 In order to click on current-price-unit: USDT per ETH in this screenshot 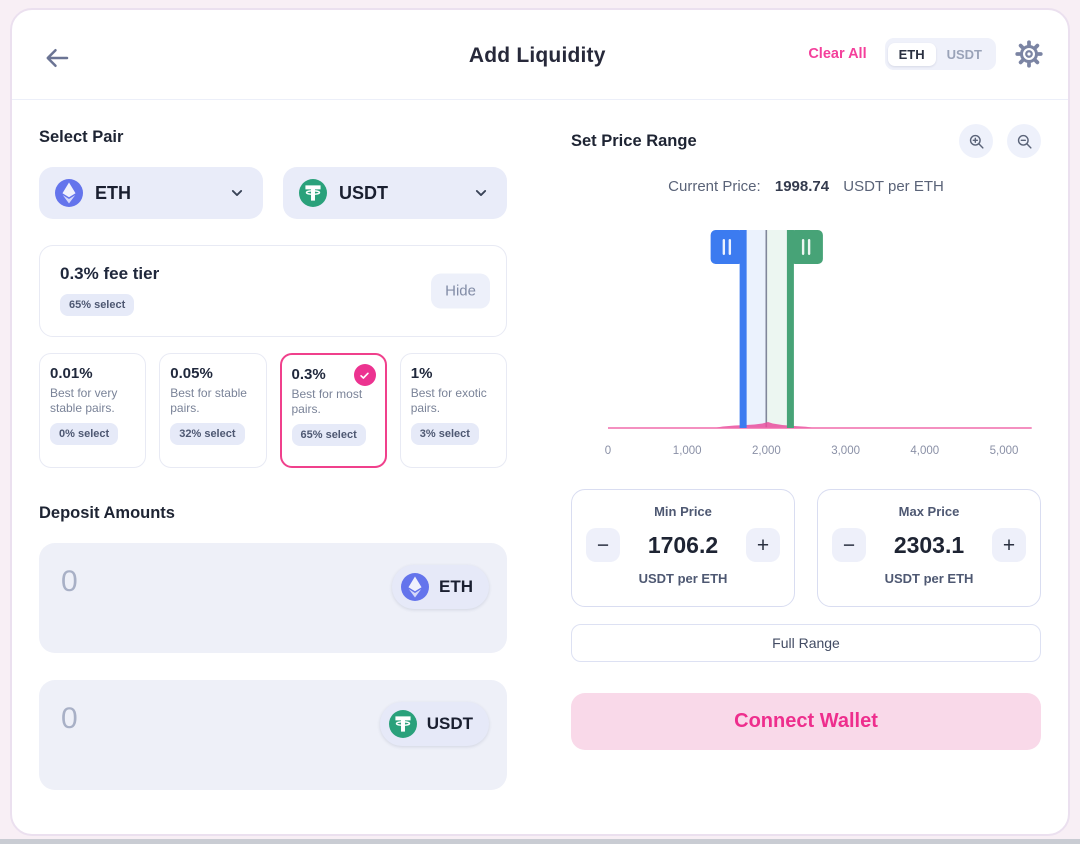, I will do `click(893, 186)`.